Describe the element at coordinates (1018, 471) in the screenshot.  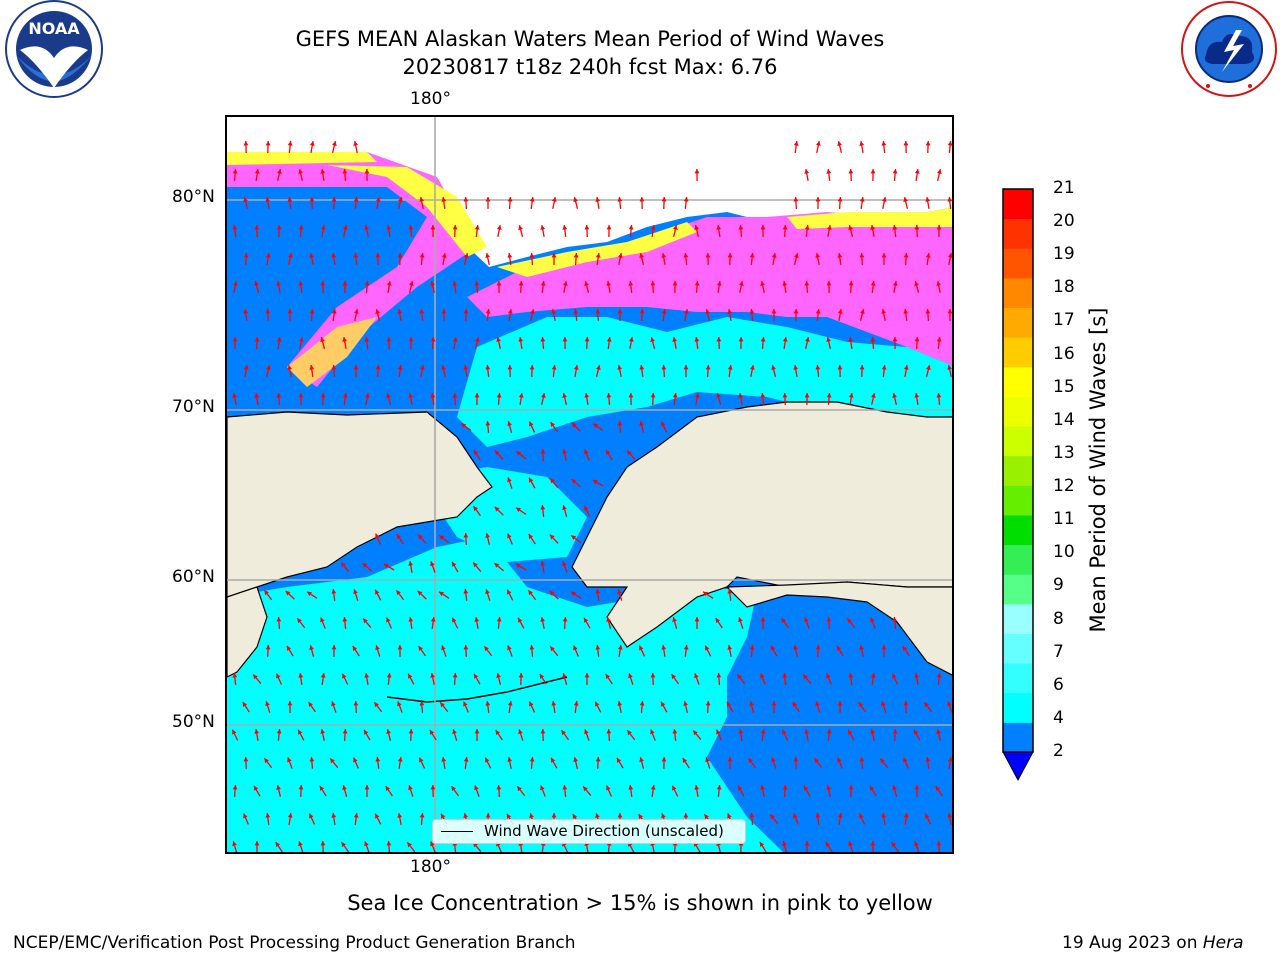
I see `colorbar-blocks` at that location.